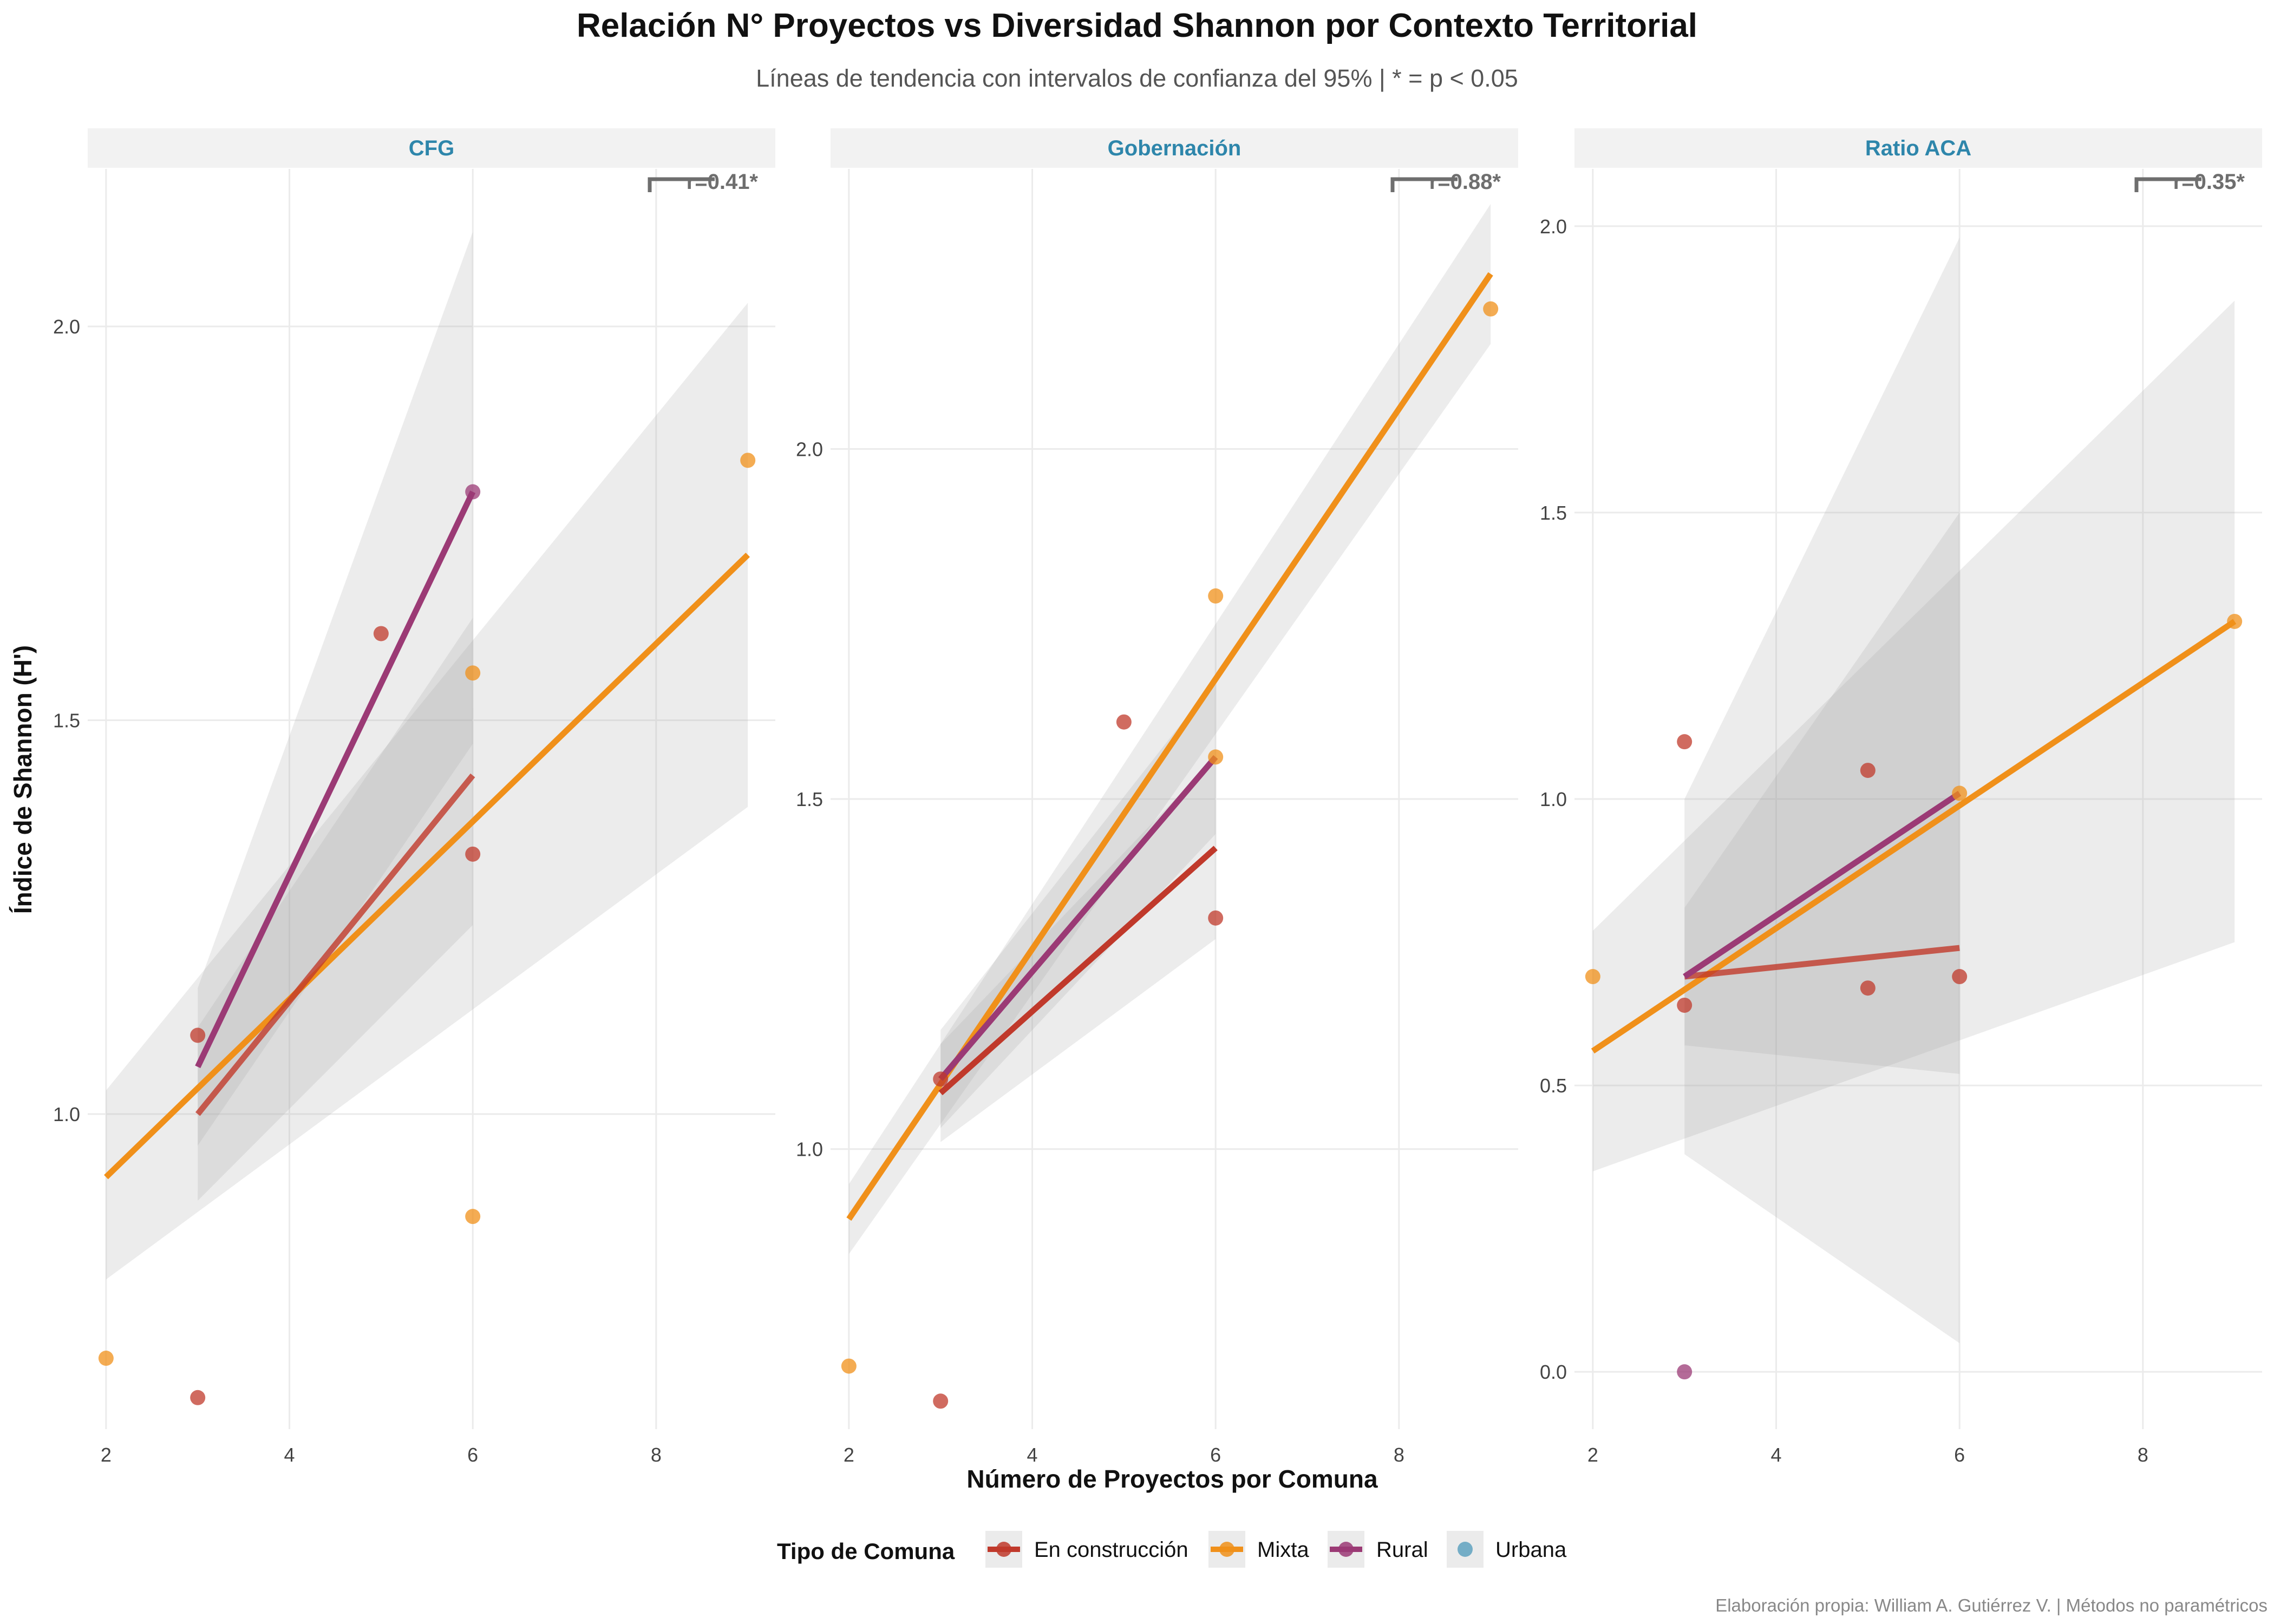 This screenshot has width=2274, height=1624. I want to click on y-tick-label: 0.0, so click(1554, 1372).